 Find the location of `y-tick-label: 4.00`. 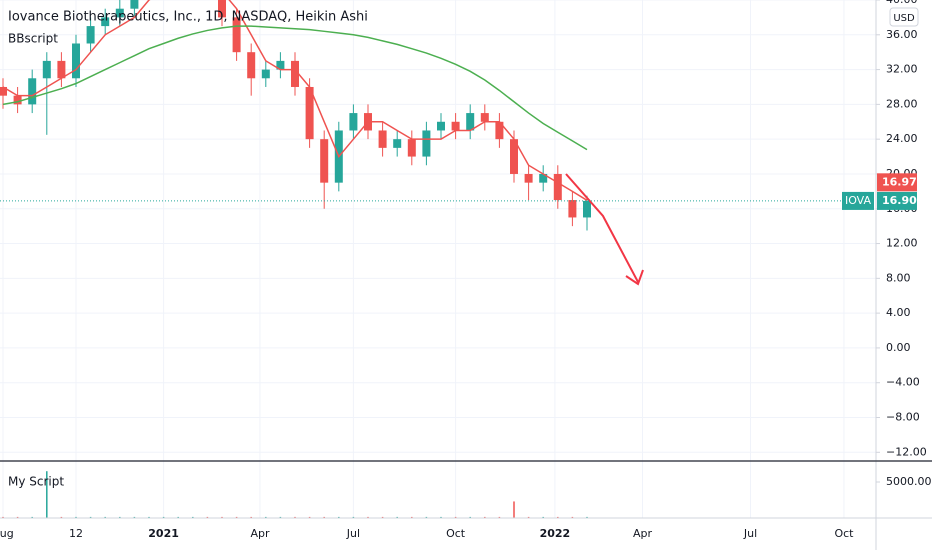

y-tick-label: 4.00 is located at coordinates (898, 312).